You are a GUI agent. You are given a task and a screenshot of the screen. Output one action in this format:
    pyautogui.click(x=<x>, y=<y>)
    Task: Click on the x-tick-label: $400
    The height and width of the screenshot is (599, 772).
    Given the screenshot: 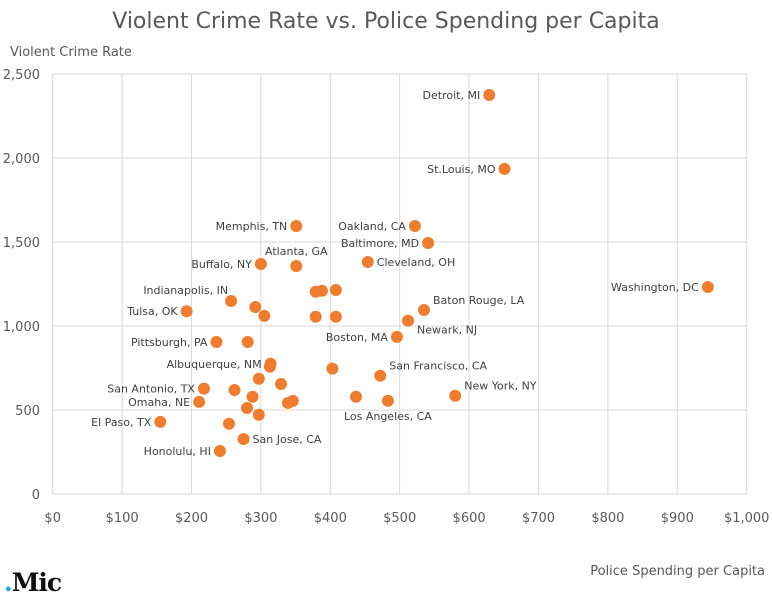 What is the action you would take?
    pyautogui.click(x=330, y=518)
    